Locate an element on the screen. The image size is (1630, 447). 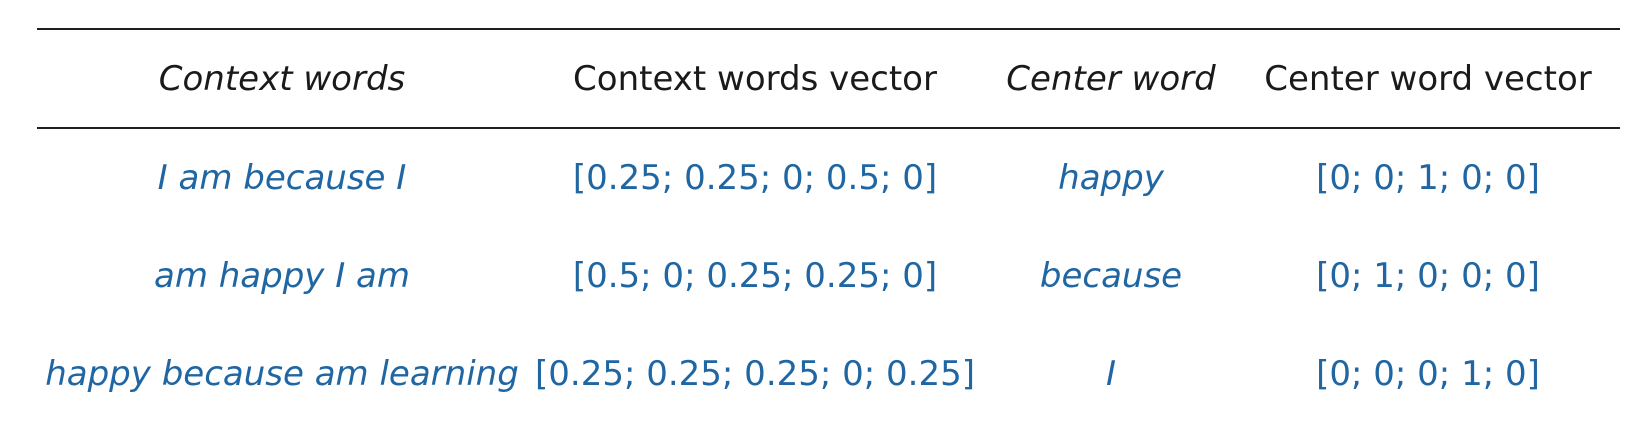
row-2-context-words: am happy I am is located at coordinates (282, 276).